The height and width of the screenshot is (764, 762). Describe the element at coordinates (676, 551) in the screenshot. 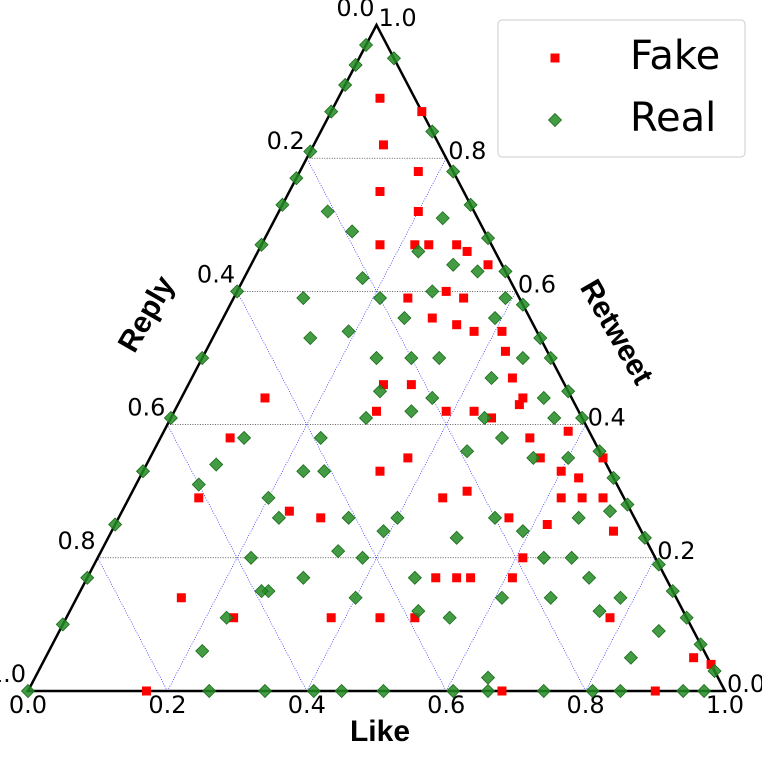

I see `retweet-tick-label: 0.2` at that location.